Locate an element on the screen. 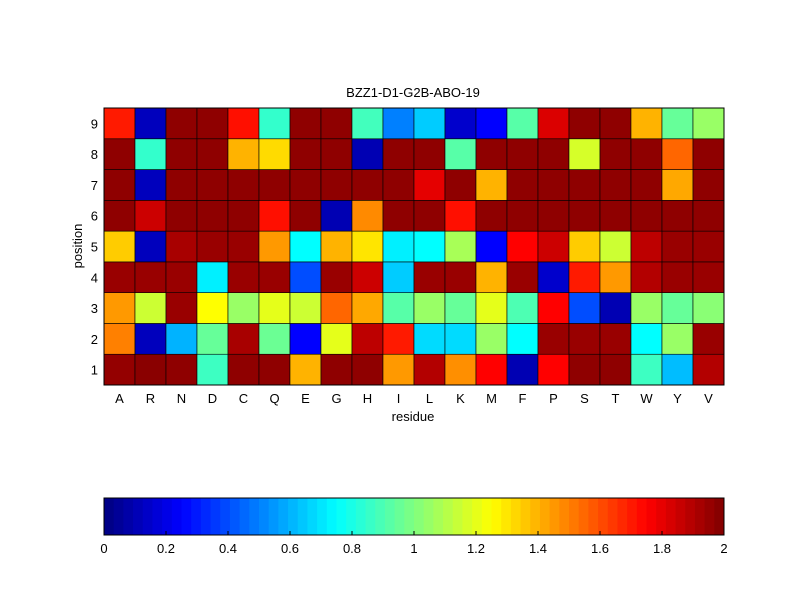 This screenshot has width=800, height=600. x-tick-label: A is located at coordinates (119, 398).